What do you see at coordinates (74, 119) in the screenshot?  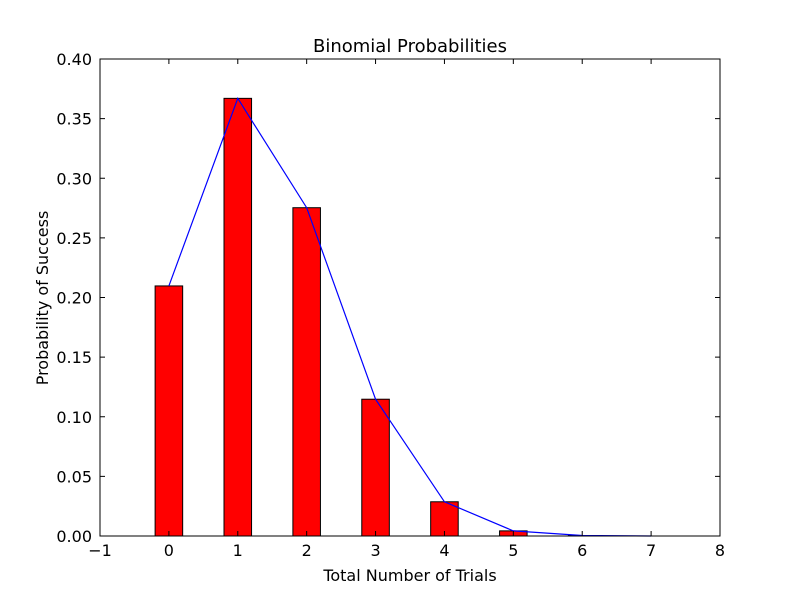 I see `y-tick-label: 0.35` at bounding box center [74, 119].